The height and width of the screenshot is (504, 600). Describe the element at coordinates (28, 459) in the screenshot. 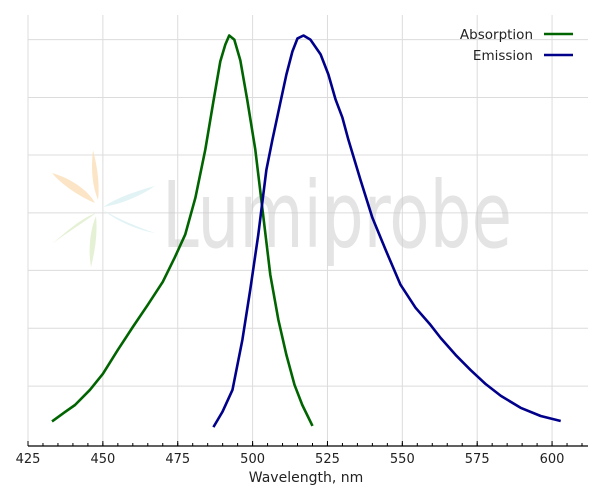

I see `x-tick-label: 425` at that location.